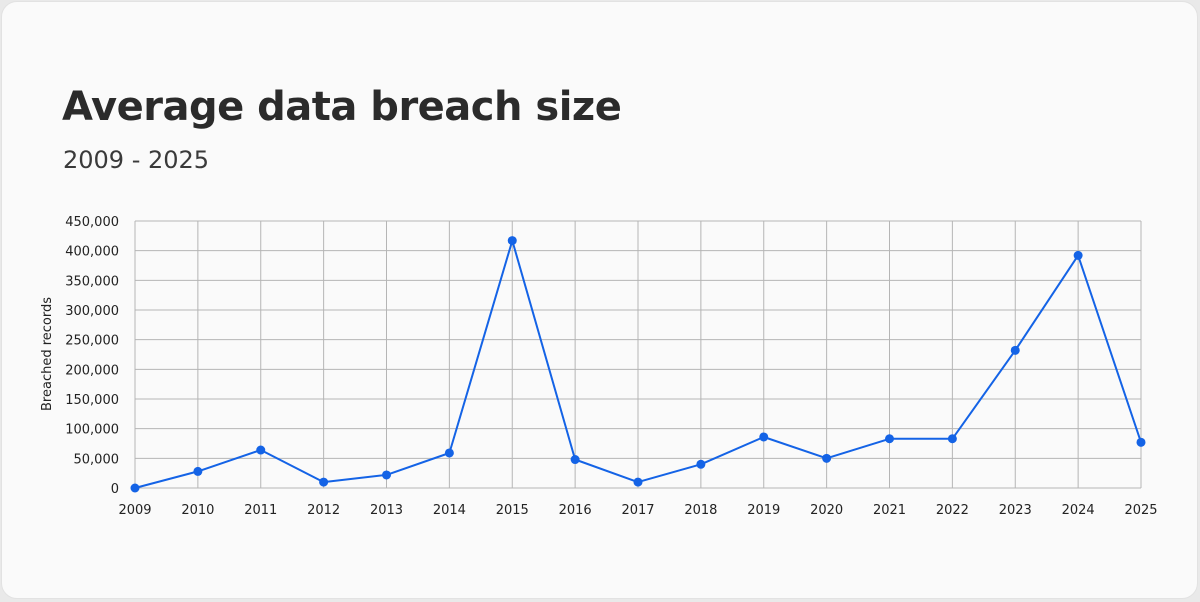  Describe the element at coordinates (92, 400) in the screenshot. I see `y-tick-label: 150,000` at that location.